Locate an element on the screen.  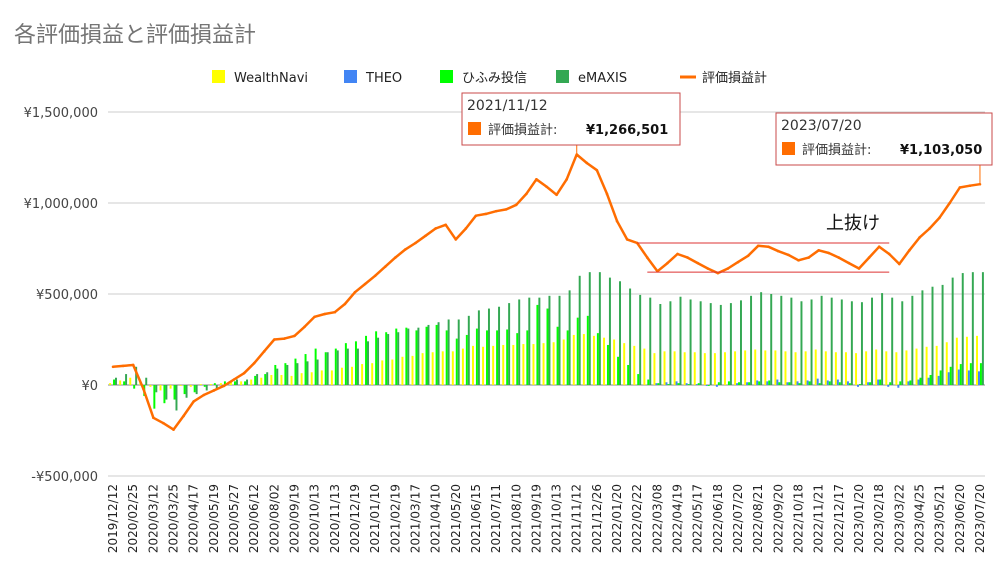
x-tick-label: 2023/01/20 is located at coordinates (859, 518).